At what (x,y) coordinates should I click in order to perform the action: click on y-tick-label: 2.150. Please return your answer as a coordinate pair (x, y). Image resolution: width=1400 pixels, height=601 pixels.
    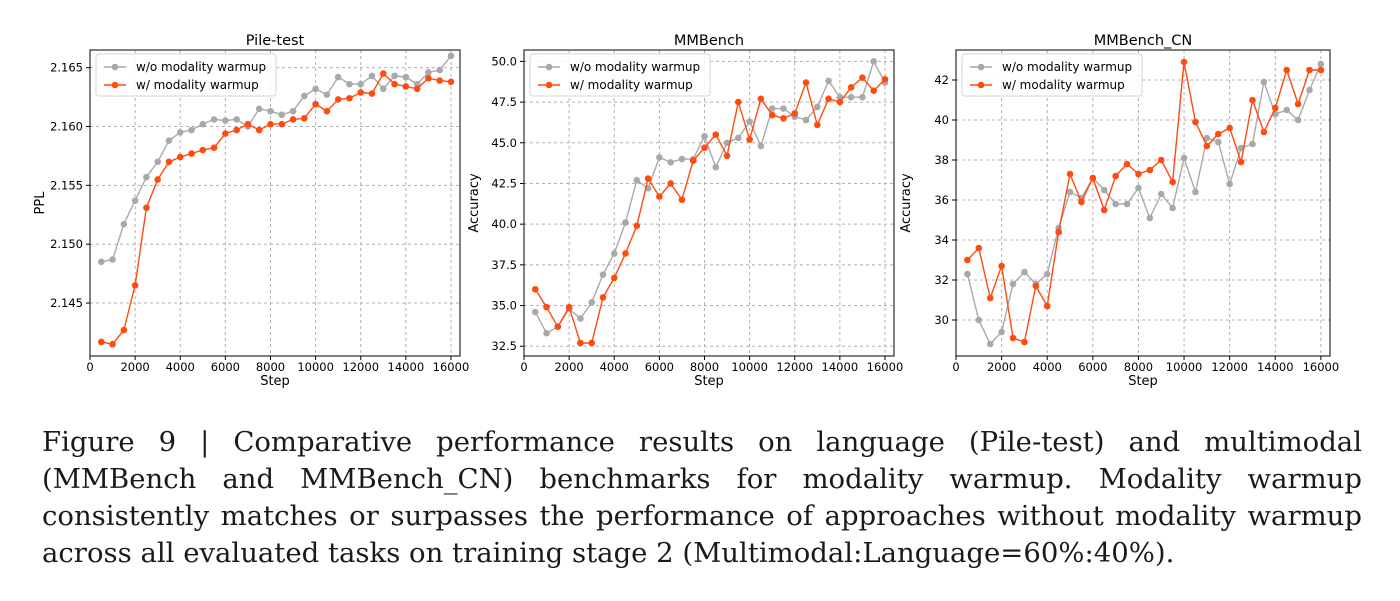
    Looking at the image, I should click on (66, 244).